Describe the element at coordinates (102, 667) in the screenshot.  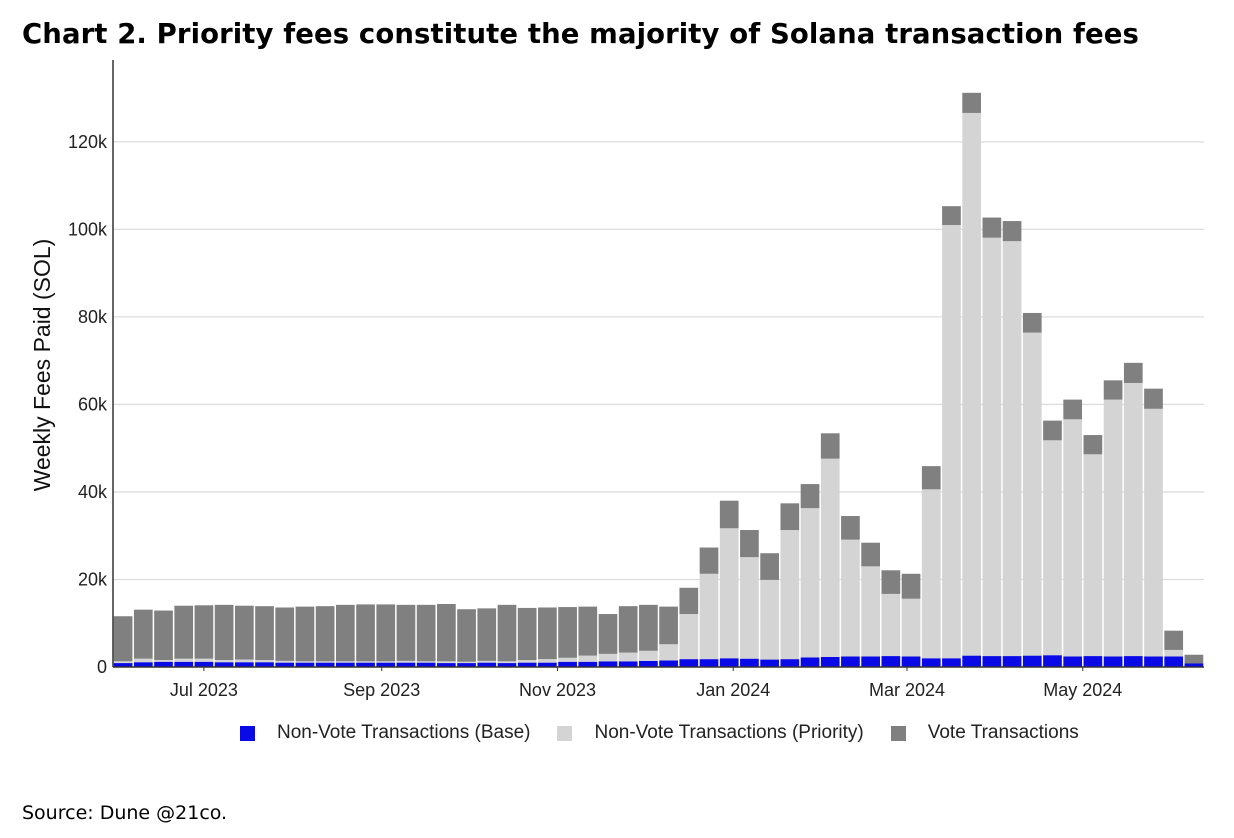
I see `y-tick-label: 0` at that location.